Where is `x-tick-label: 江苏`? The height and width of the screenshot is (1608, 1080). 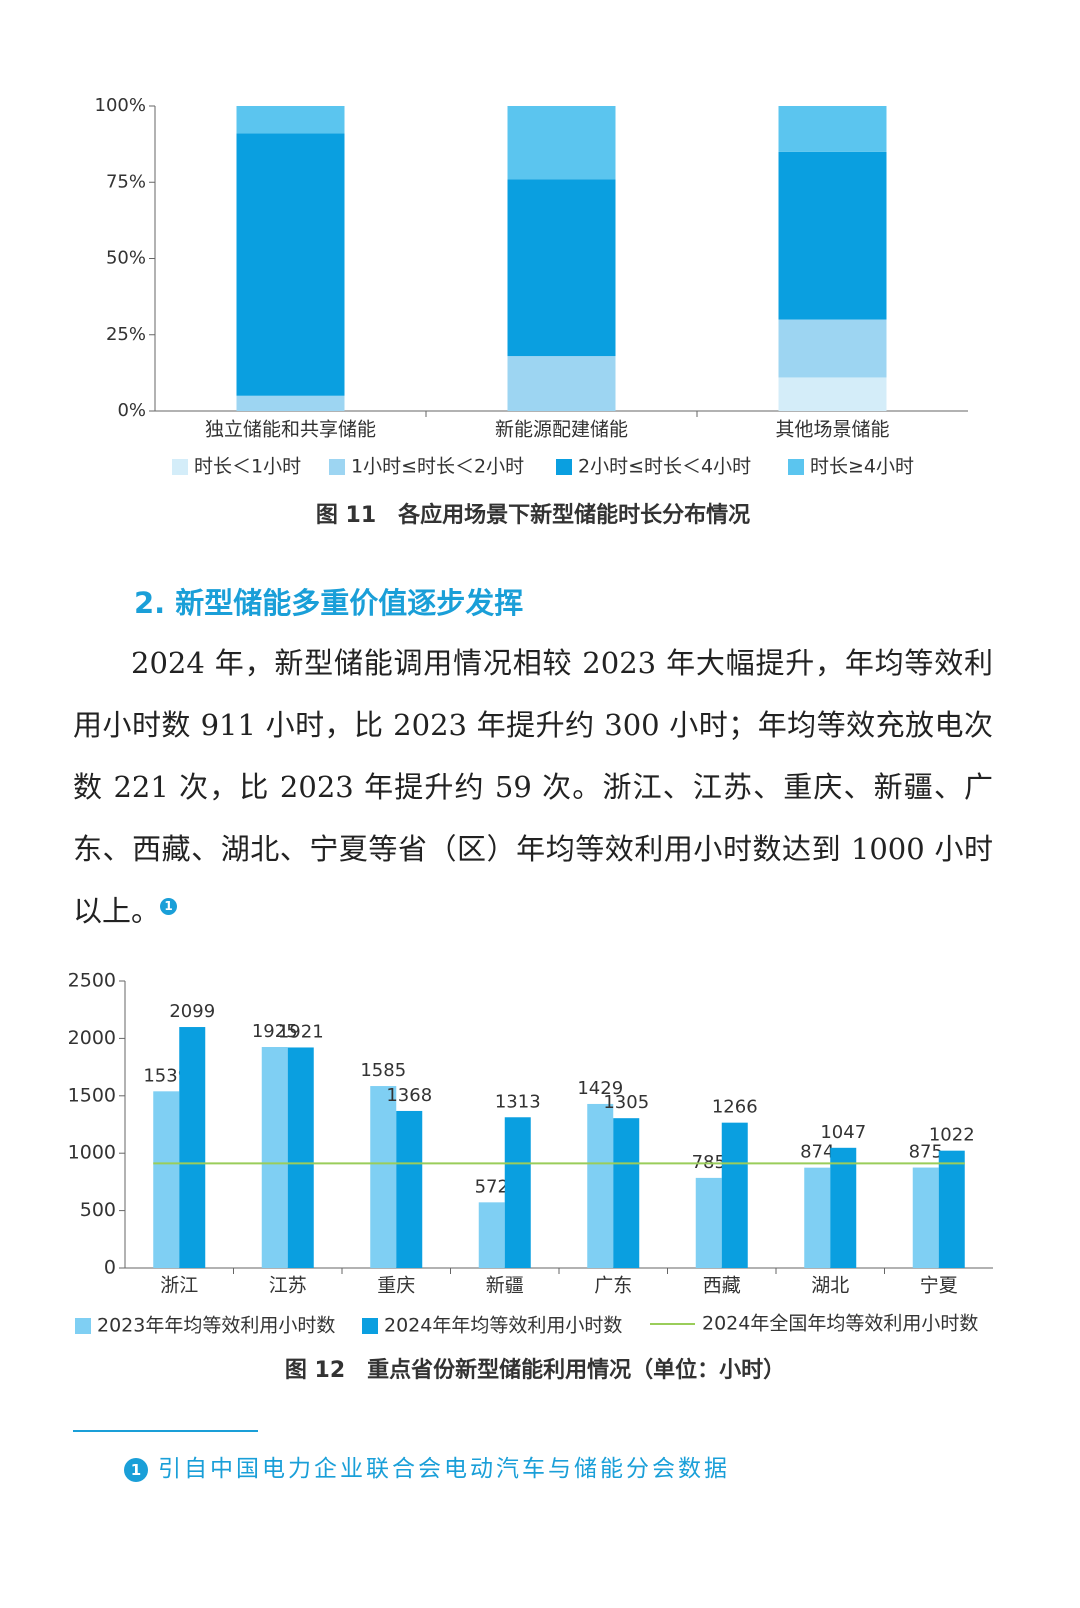 x-tick-label: 江苏 is located at coordinates (288, 1286).